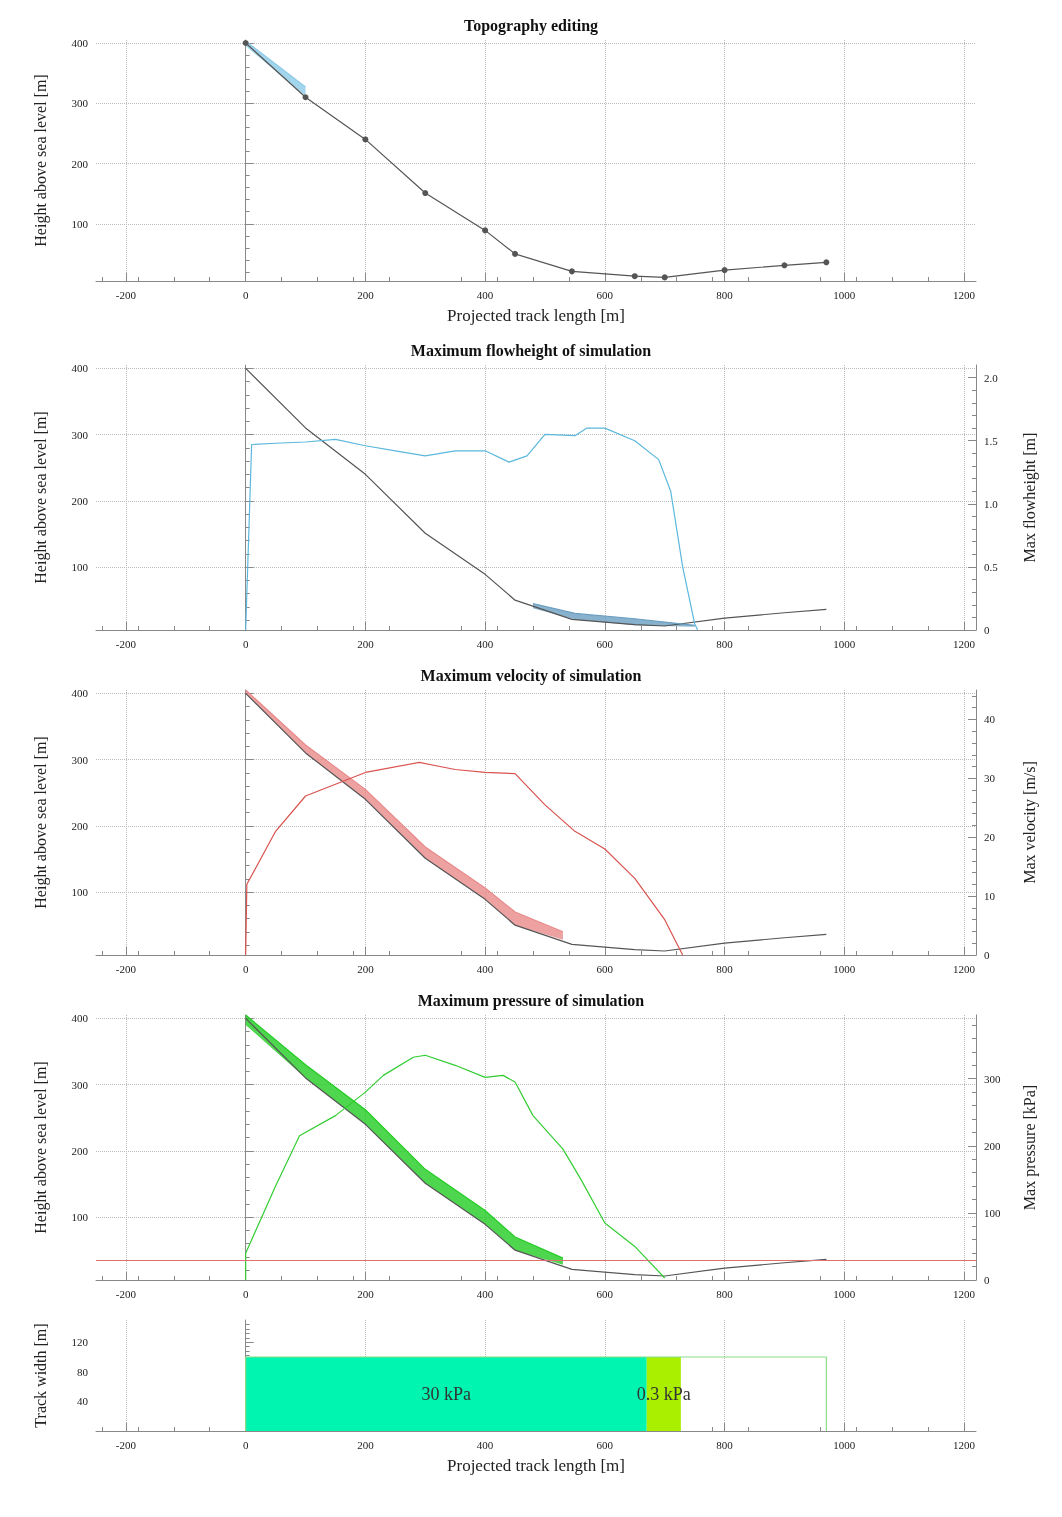 Image resolution: width=1062 pixels, height=1517 pixels. Describe the element at coordinates (990, 719) in the screenshot. I see `y2-tick-label: 40` at that location.